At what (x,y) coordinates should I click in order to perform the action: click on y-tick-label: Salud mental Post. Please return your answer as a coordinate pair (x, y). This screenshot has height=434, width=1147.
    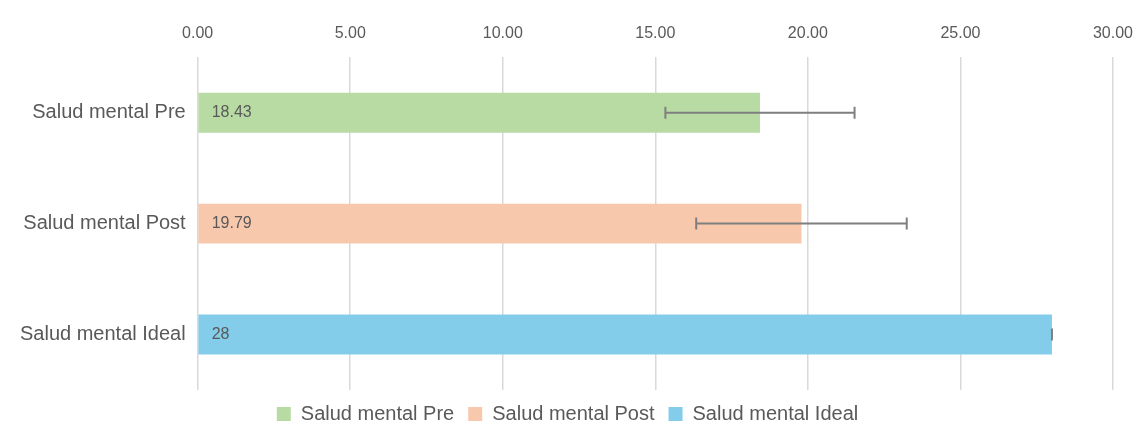
    Looking at the image, I should click on (105, 222).